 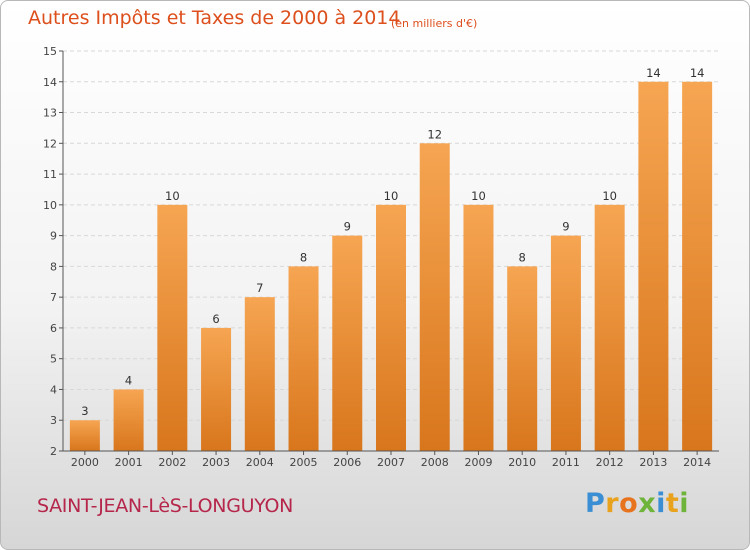 I want to click on chart-unit: (en milliers d'€), so click(x=434, y=23).